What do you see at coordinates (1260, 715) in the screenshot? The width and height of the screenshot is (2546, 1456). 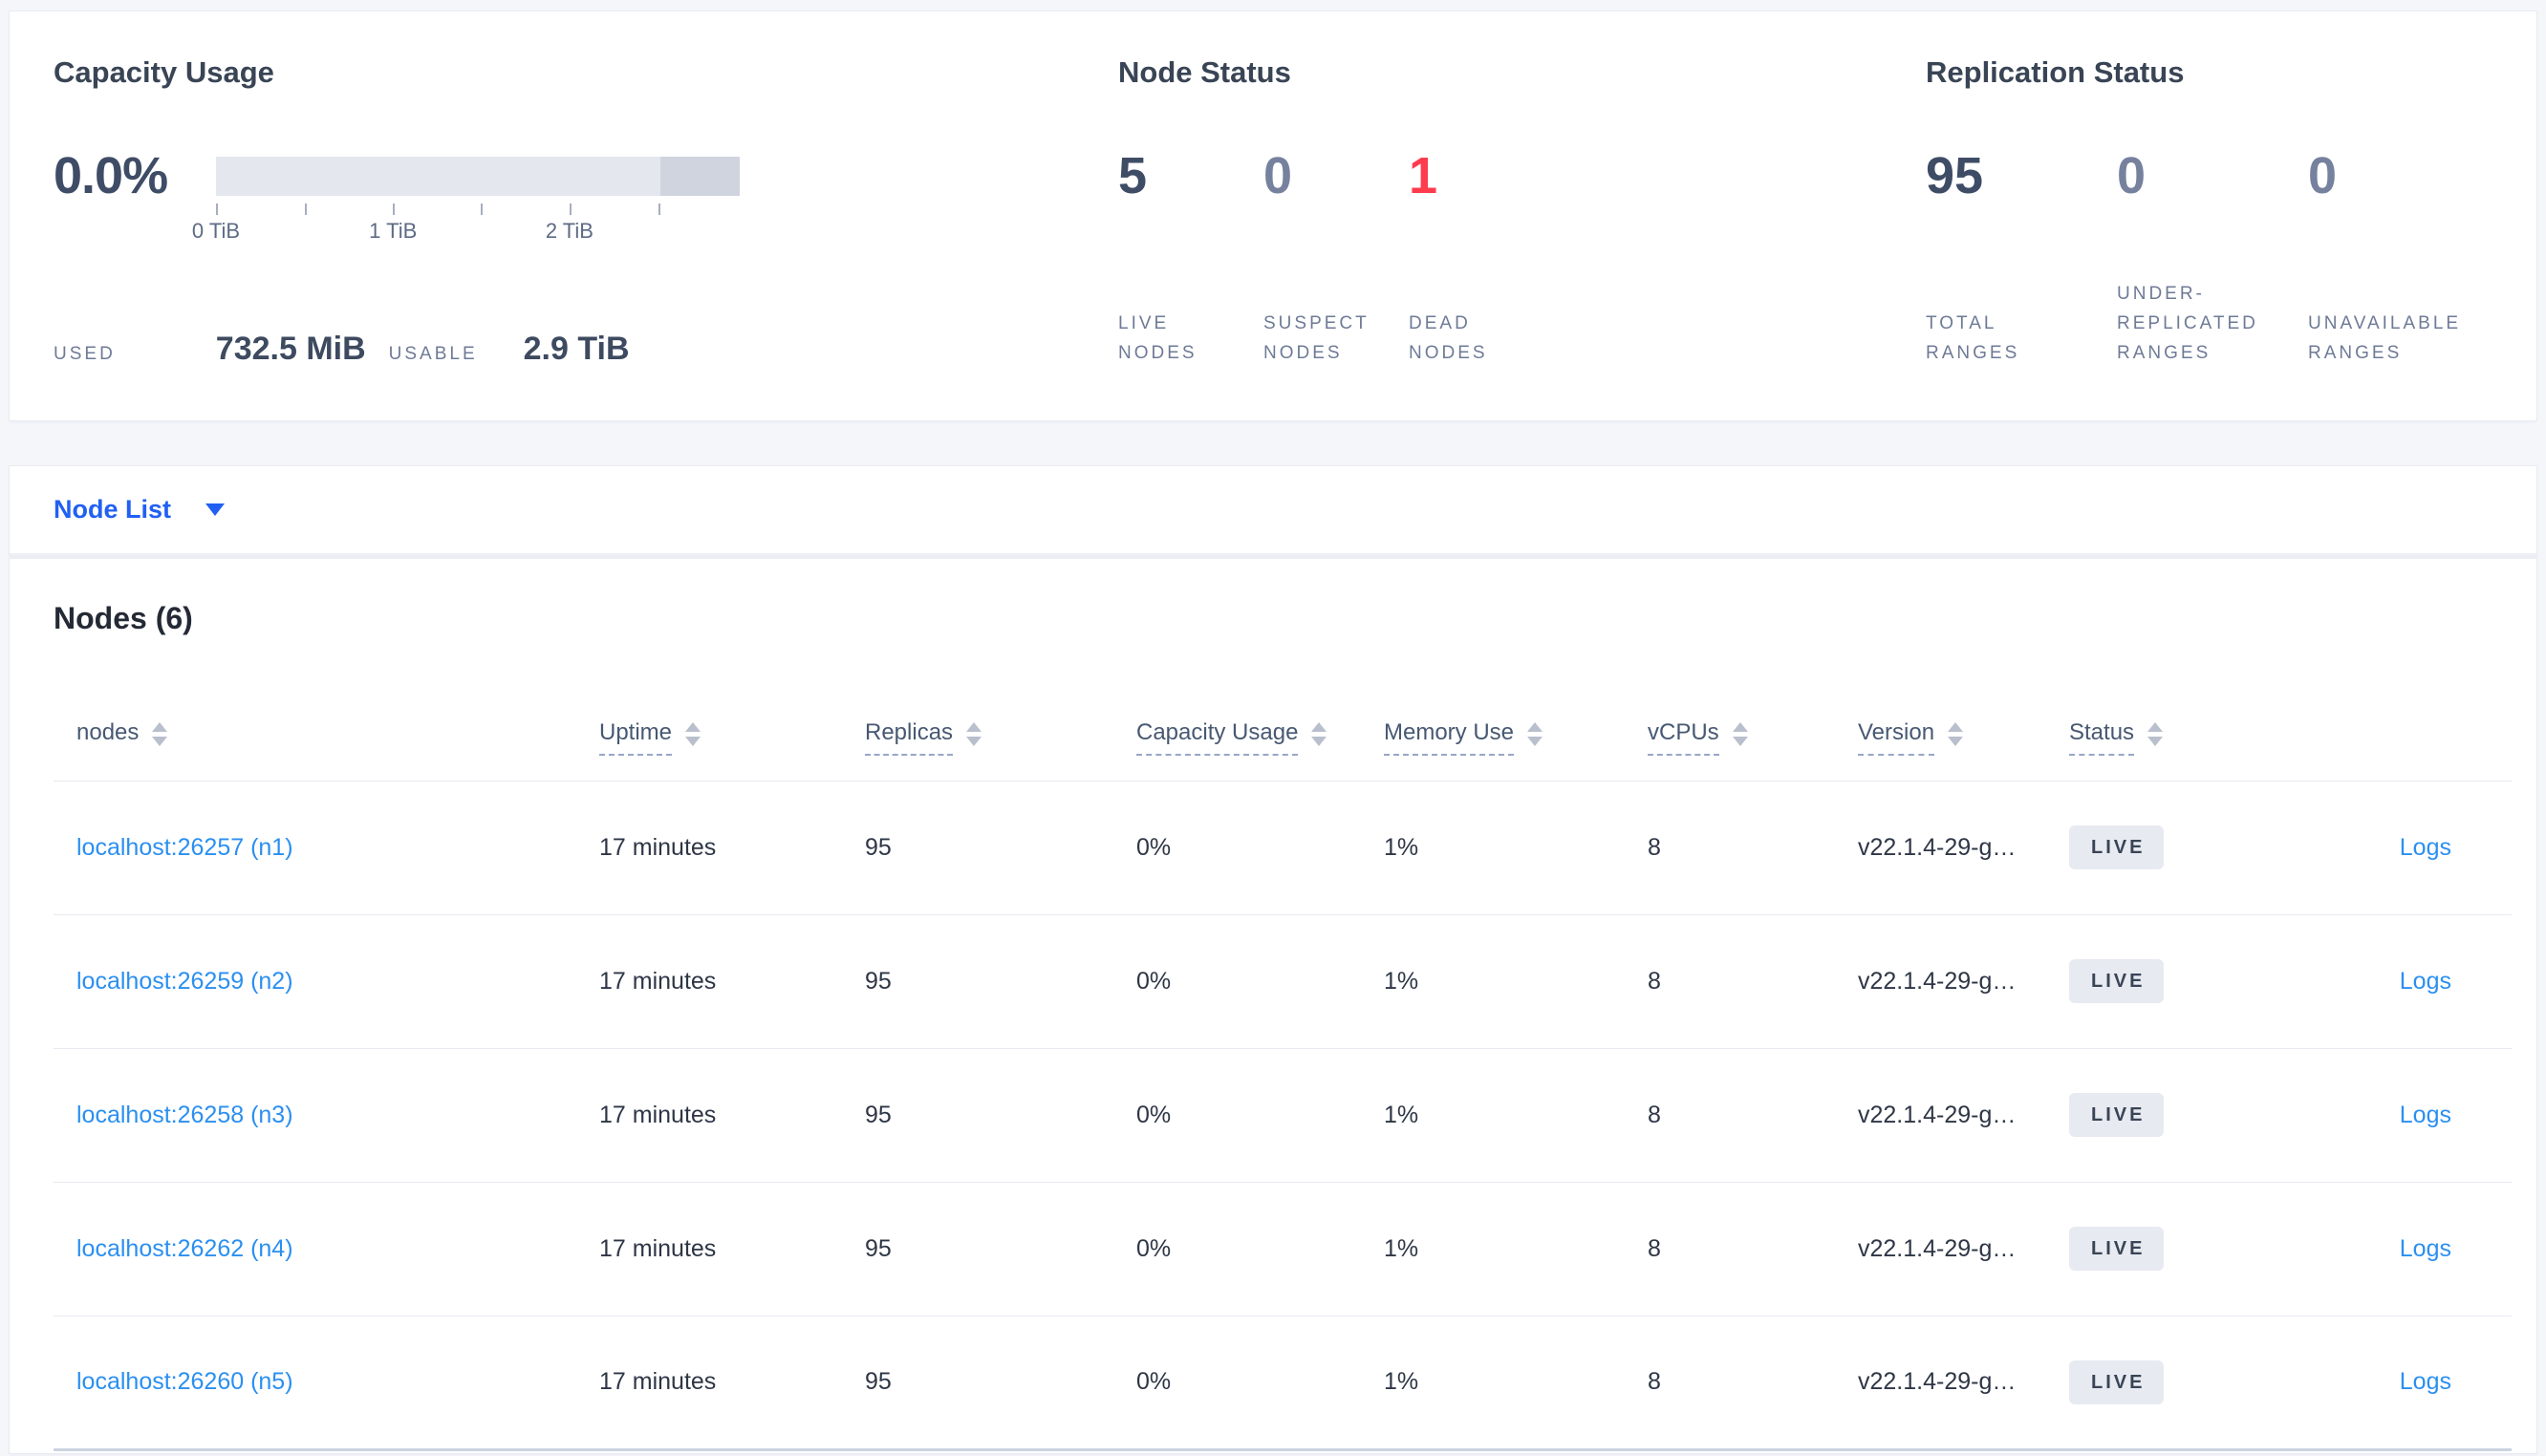 I see `column-header-capacity-usage: Capacity Usage` at bounding box center [1260, 715].